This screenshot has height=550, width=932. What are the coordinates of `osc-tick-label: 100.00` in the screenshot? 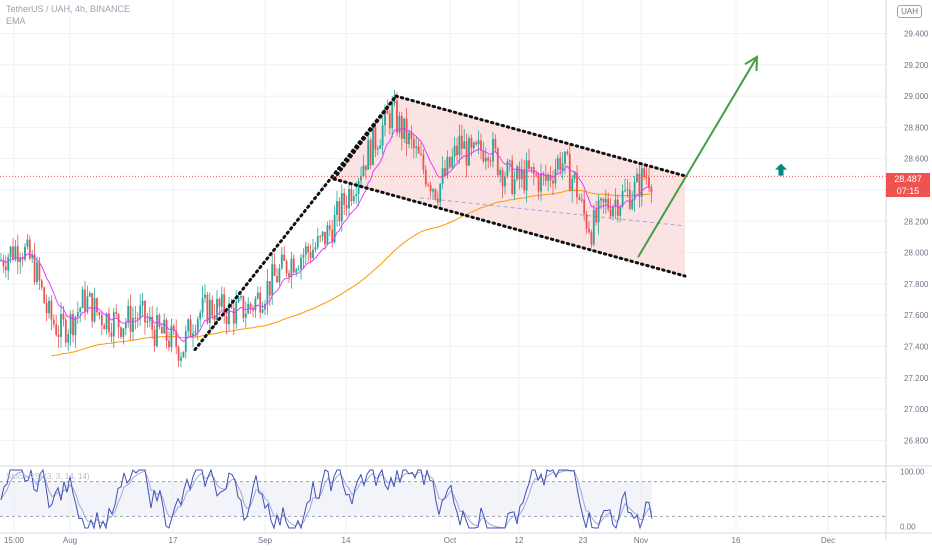 It's located at (912, 472).